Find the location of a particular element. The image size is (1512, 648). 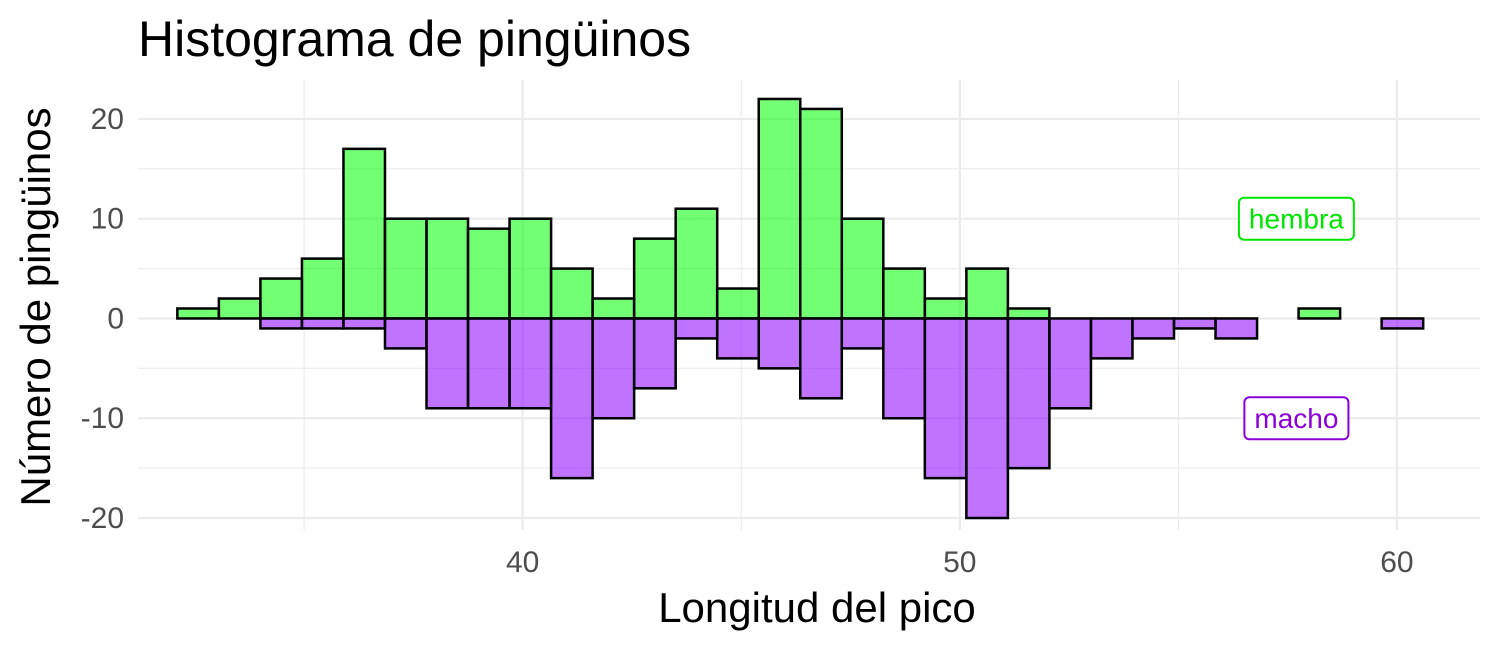

chart-title: Histograma de pingüinos is located at coordinates (414, 39).